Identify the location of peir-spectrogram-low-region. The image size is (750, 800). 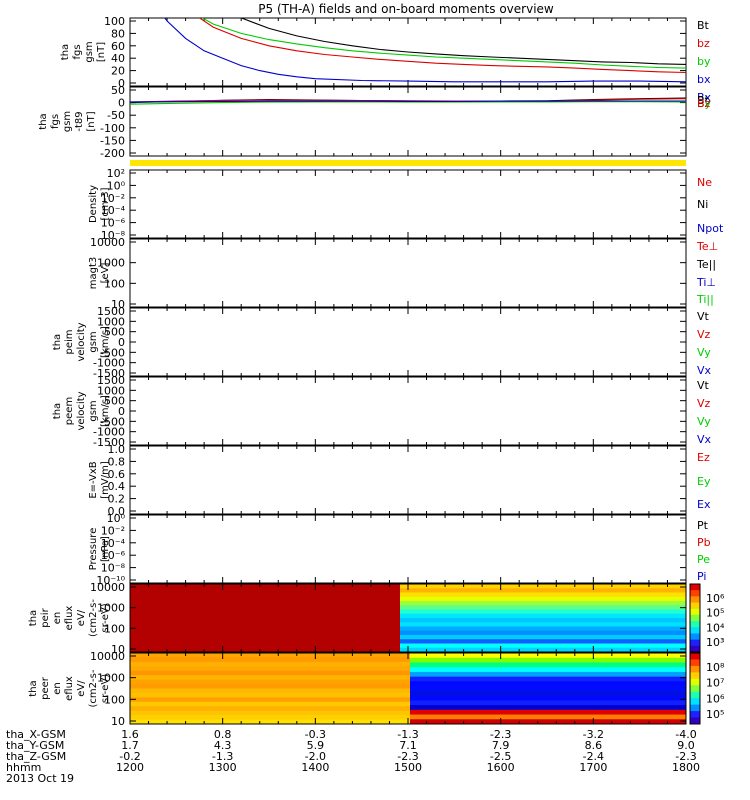
(265, 618).